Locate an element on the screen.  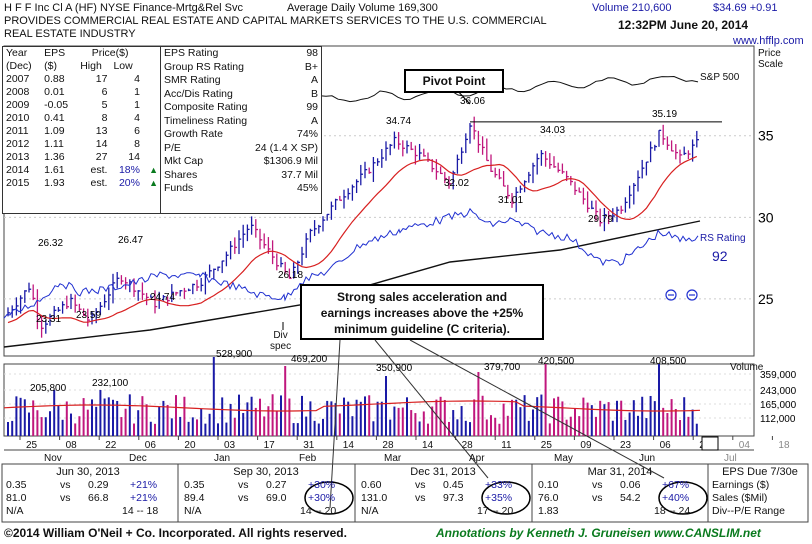
rating-row: Group RS Rating B+ is located at coordinates (241, 68).